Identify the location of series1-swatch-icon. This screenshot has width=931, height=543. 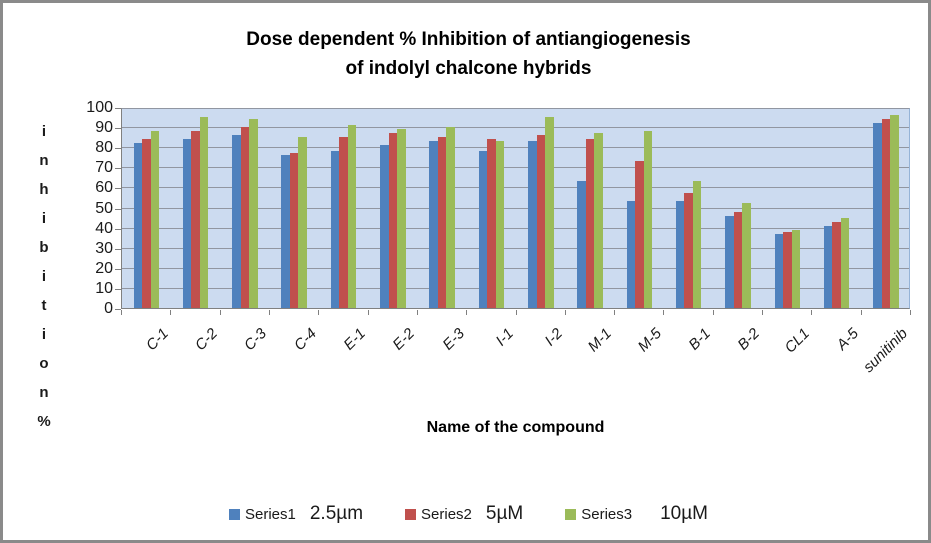
(234, 514).